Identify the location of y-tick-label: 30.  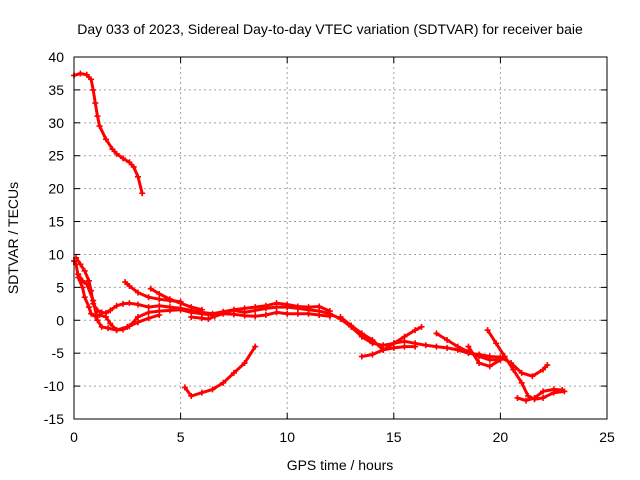
(56, 123).